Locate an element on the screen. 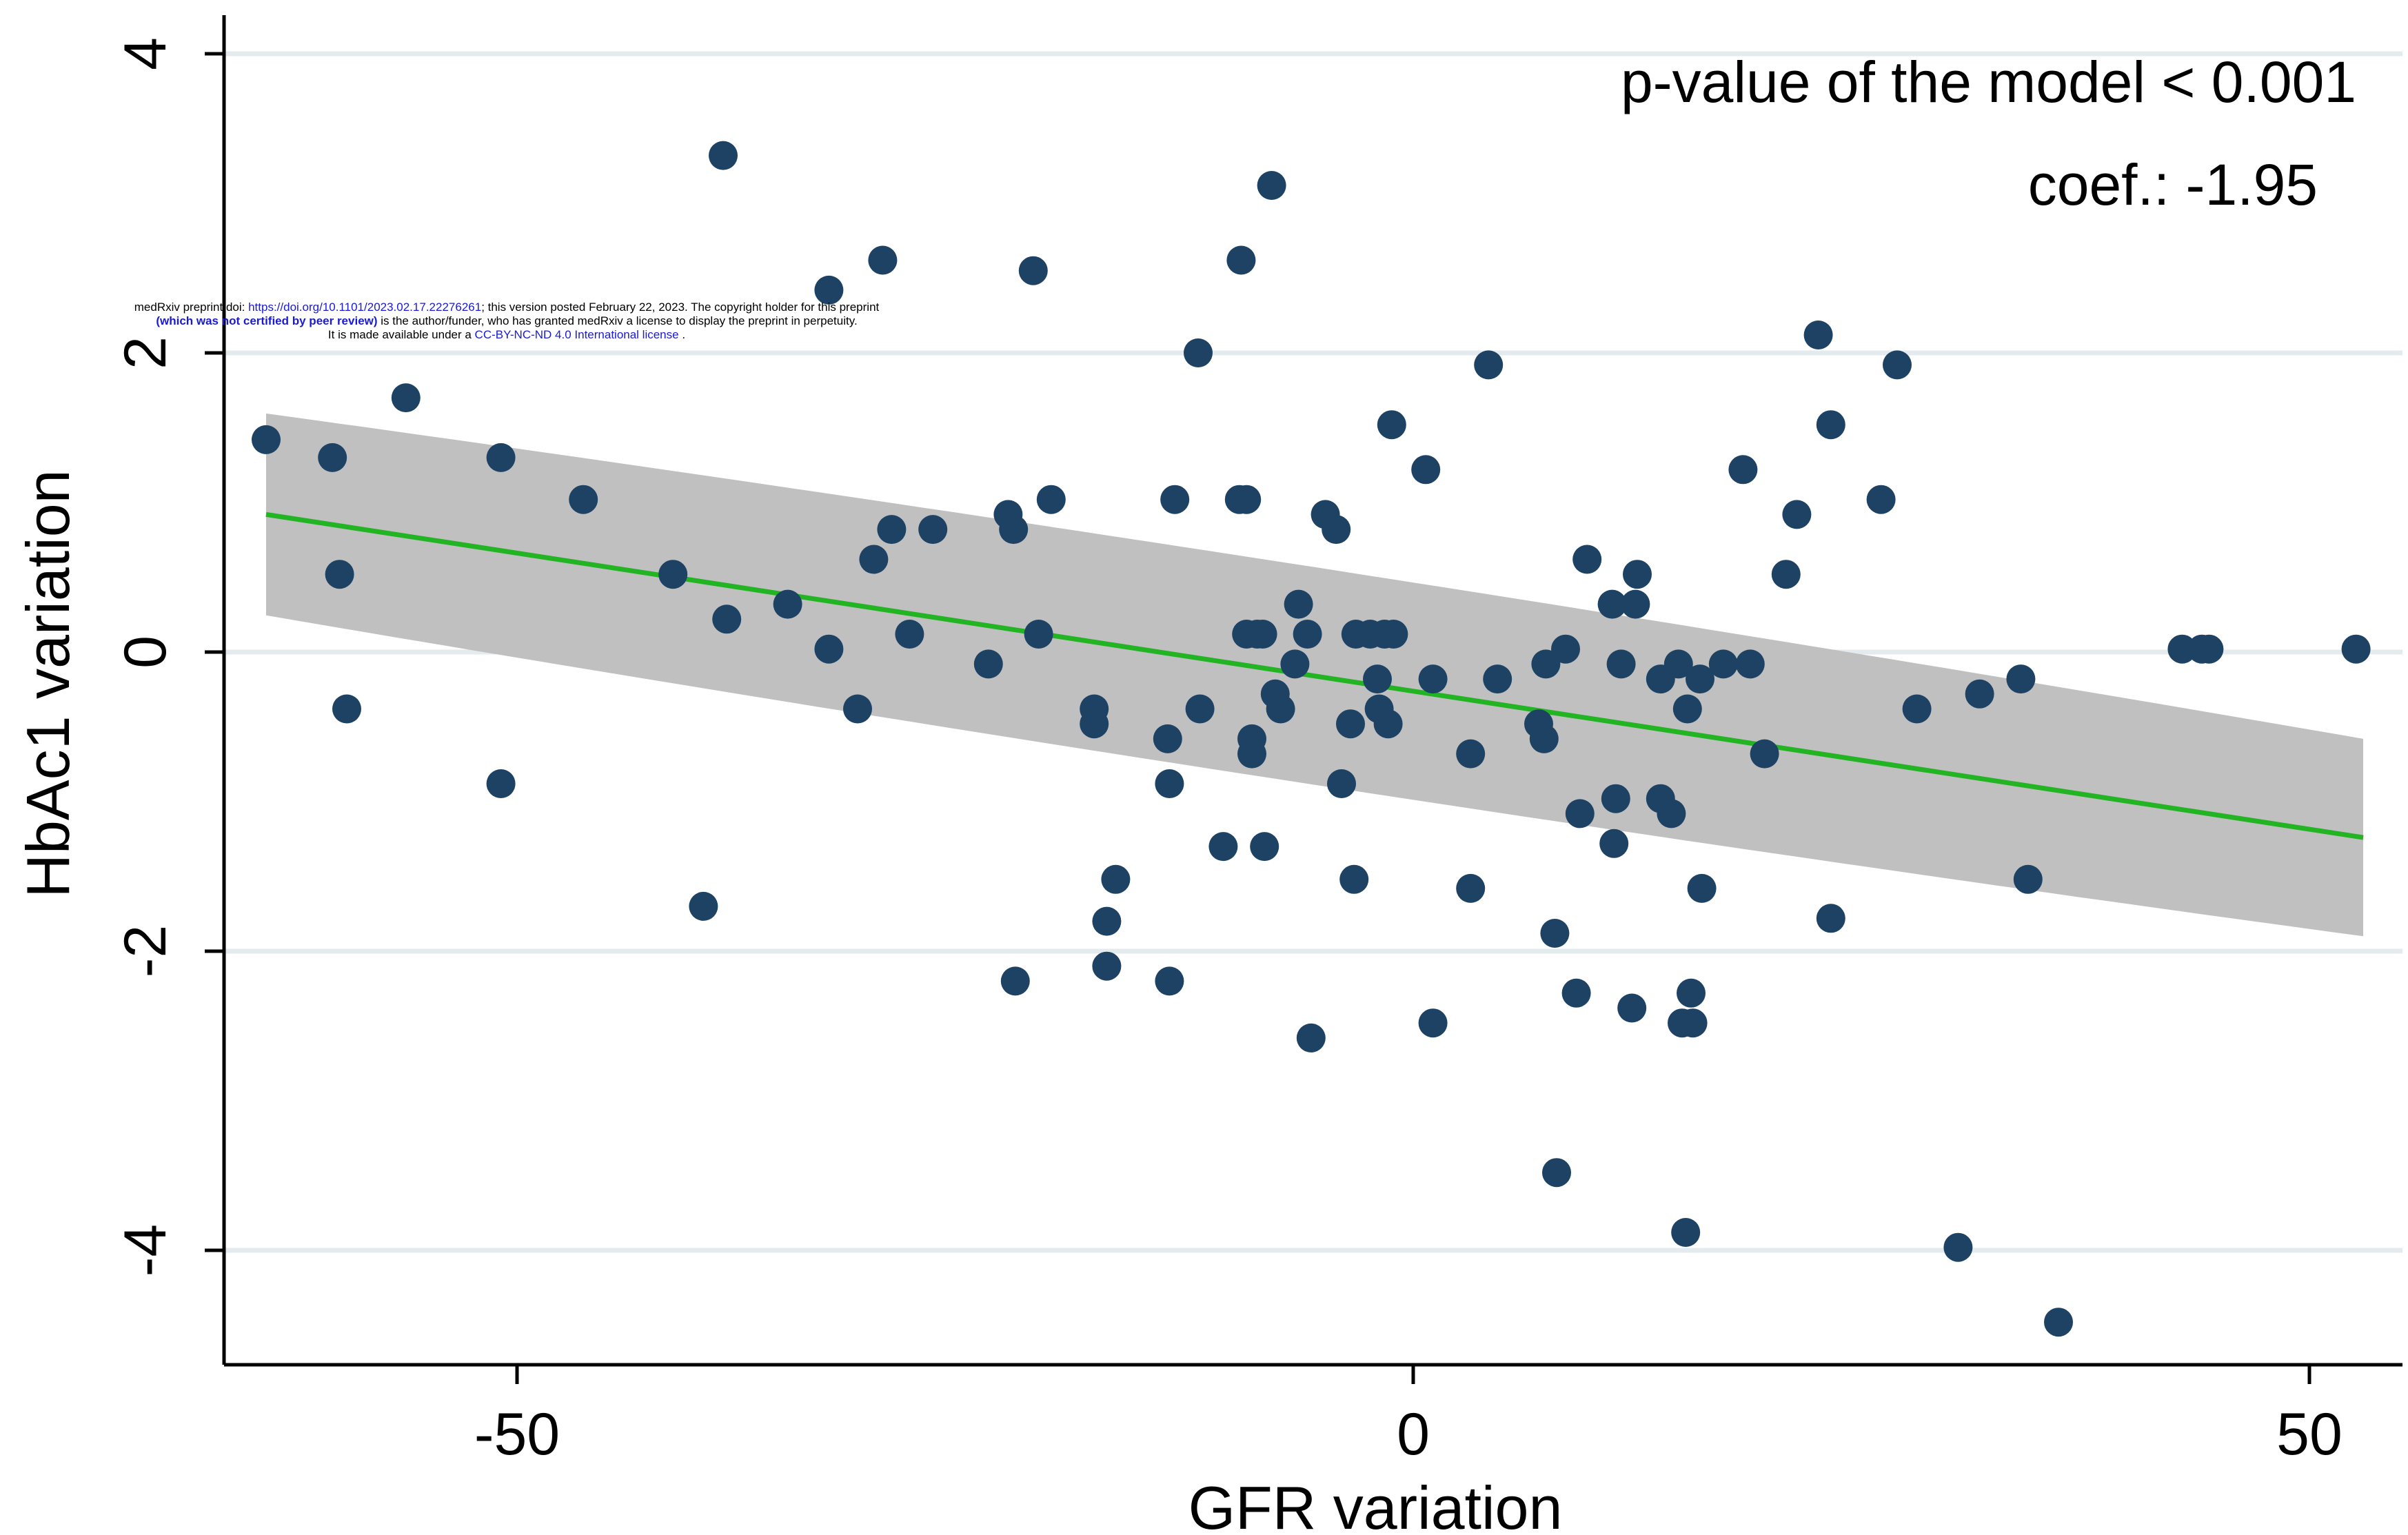 Image resolution: width=2408 pixels, height=1535 pixels. notice-line-3-suffix: . is located at coordinates (682, 334).